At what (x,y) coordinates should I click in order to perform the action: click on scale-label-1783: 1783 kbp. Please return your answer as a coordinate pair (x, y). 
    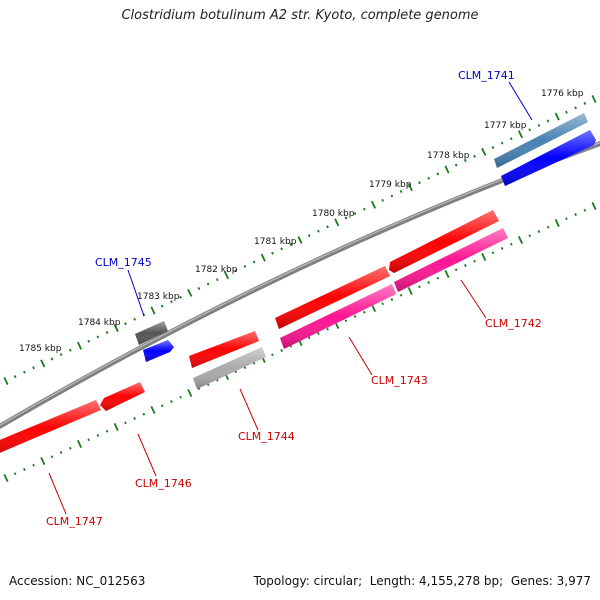
    Looking at the image, I should click on (158, 297).